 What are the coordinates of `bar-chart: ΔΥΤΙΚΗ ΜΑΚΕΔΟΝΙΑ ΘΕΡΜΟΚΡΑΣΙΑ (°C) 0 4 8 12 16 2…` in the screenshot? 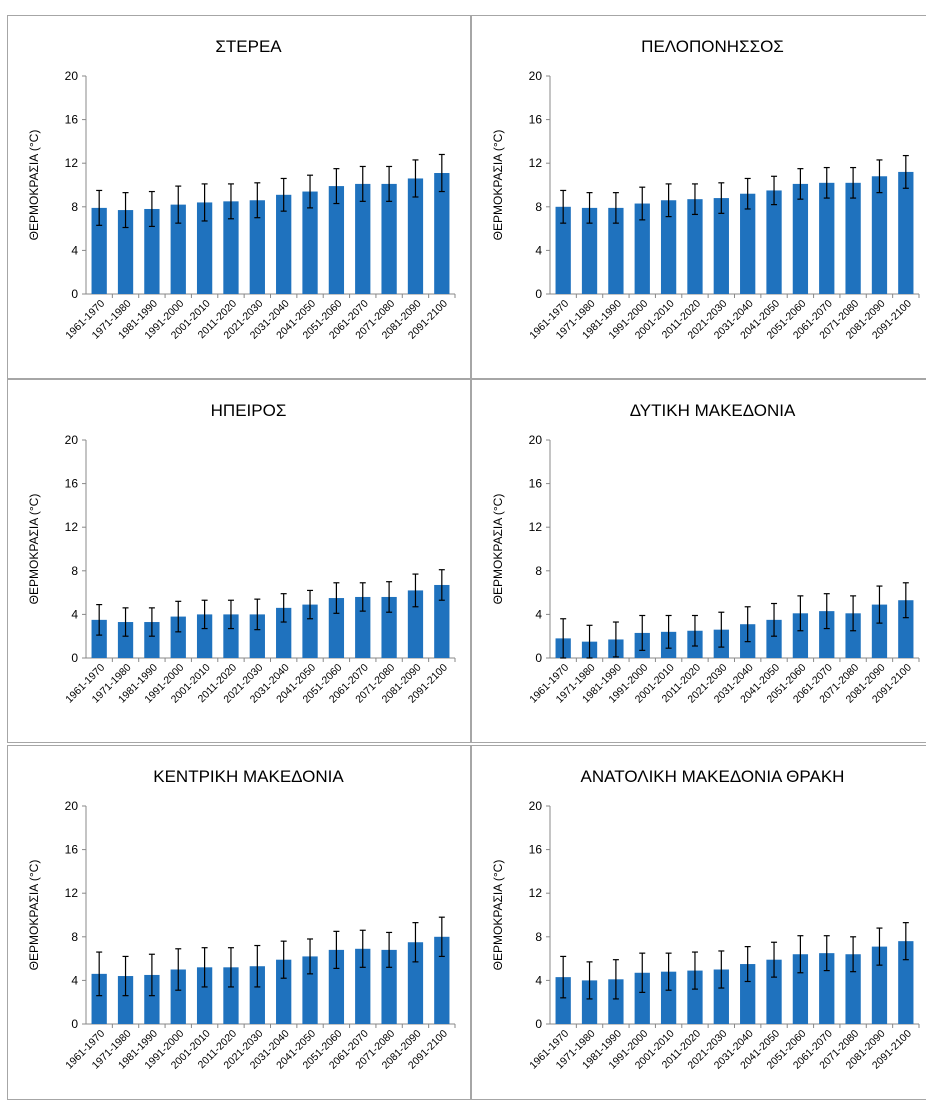 It's located at (705, 553).